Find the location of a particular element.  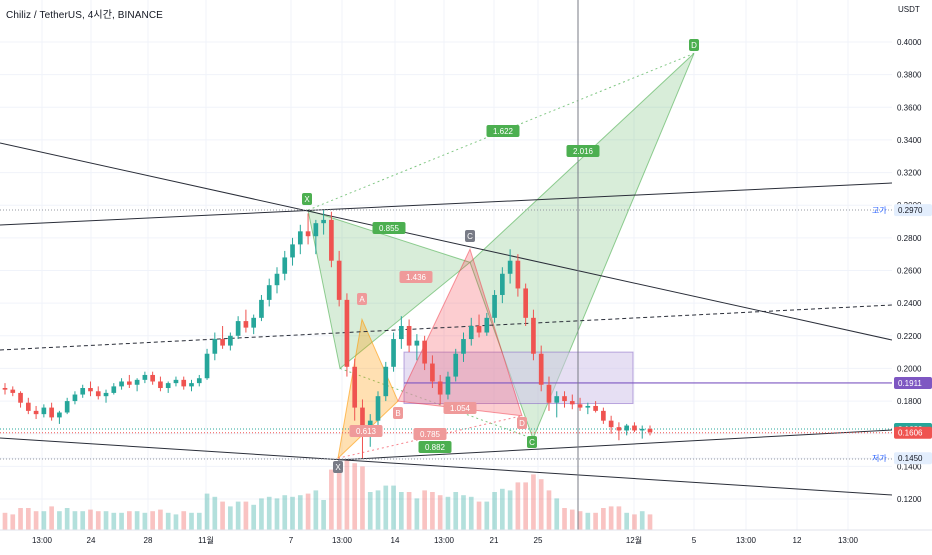

ratio-ac-red: 1.436 is located at coordinates (416, 277).